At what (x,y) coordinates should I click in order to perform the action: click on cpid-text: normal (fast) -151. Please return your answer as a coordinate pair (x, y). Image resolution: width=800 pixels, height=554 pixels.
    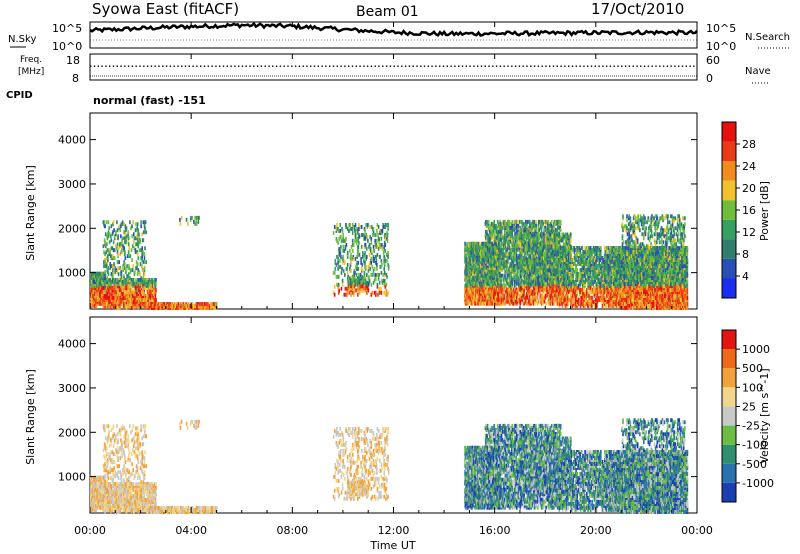
    Looking at the image, I should click on (149, 100).